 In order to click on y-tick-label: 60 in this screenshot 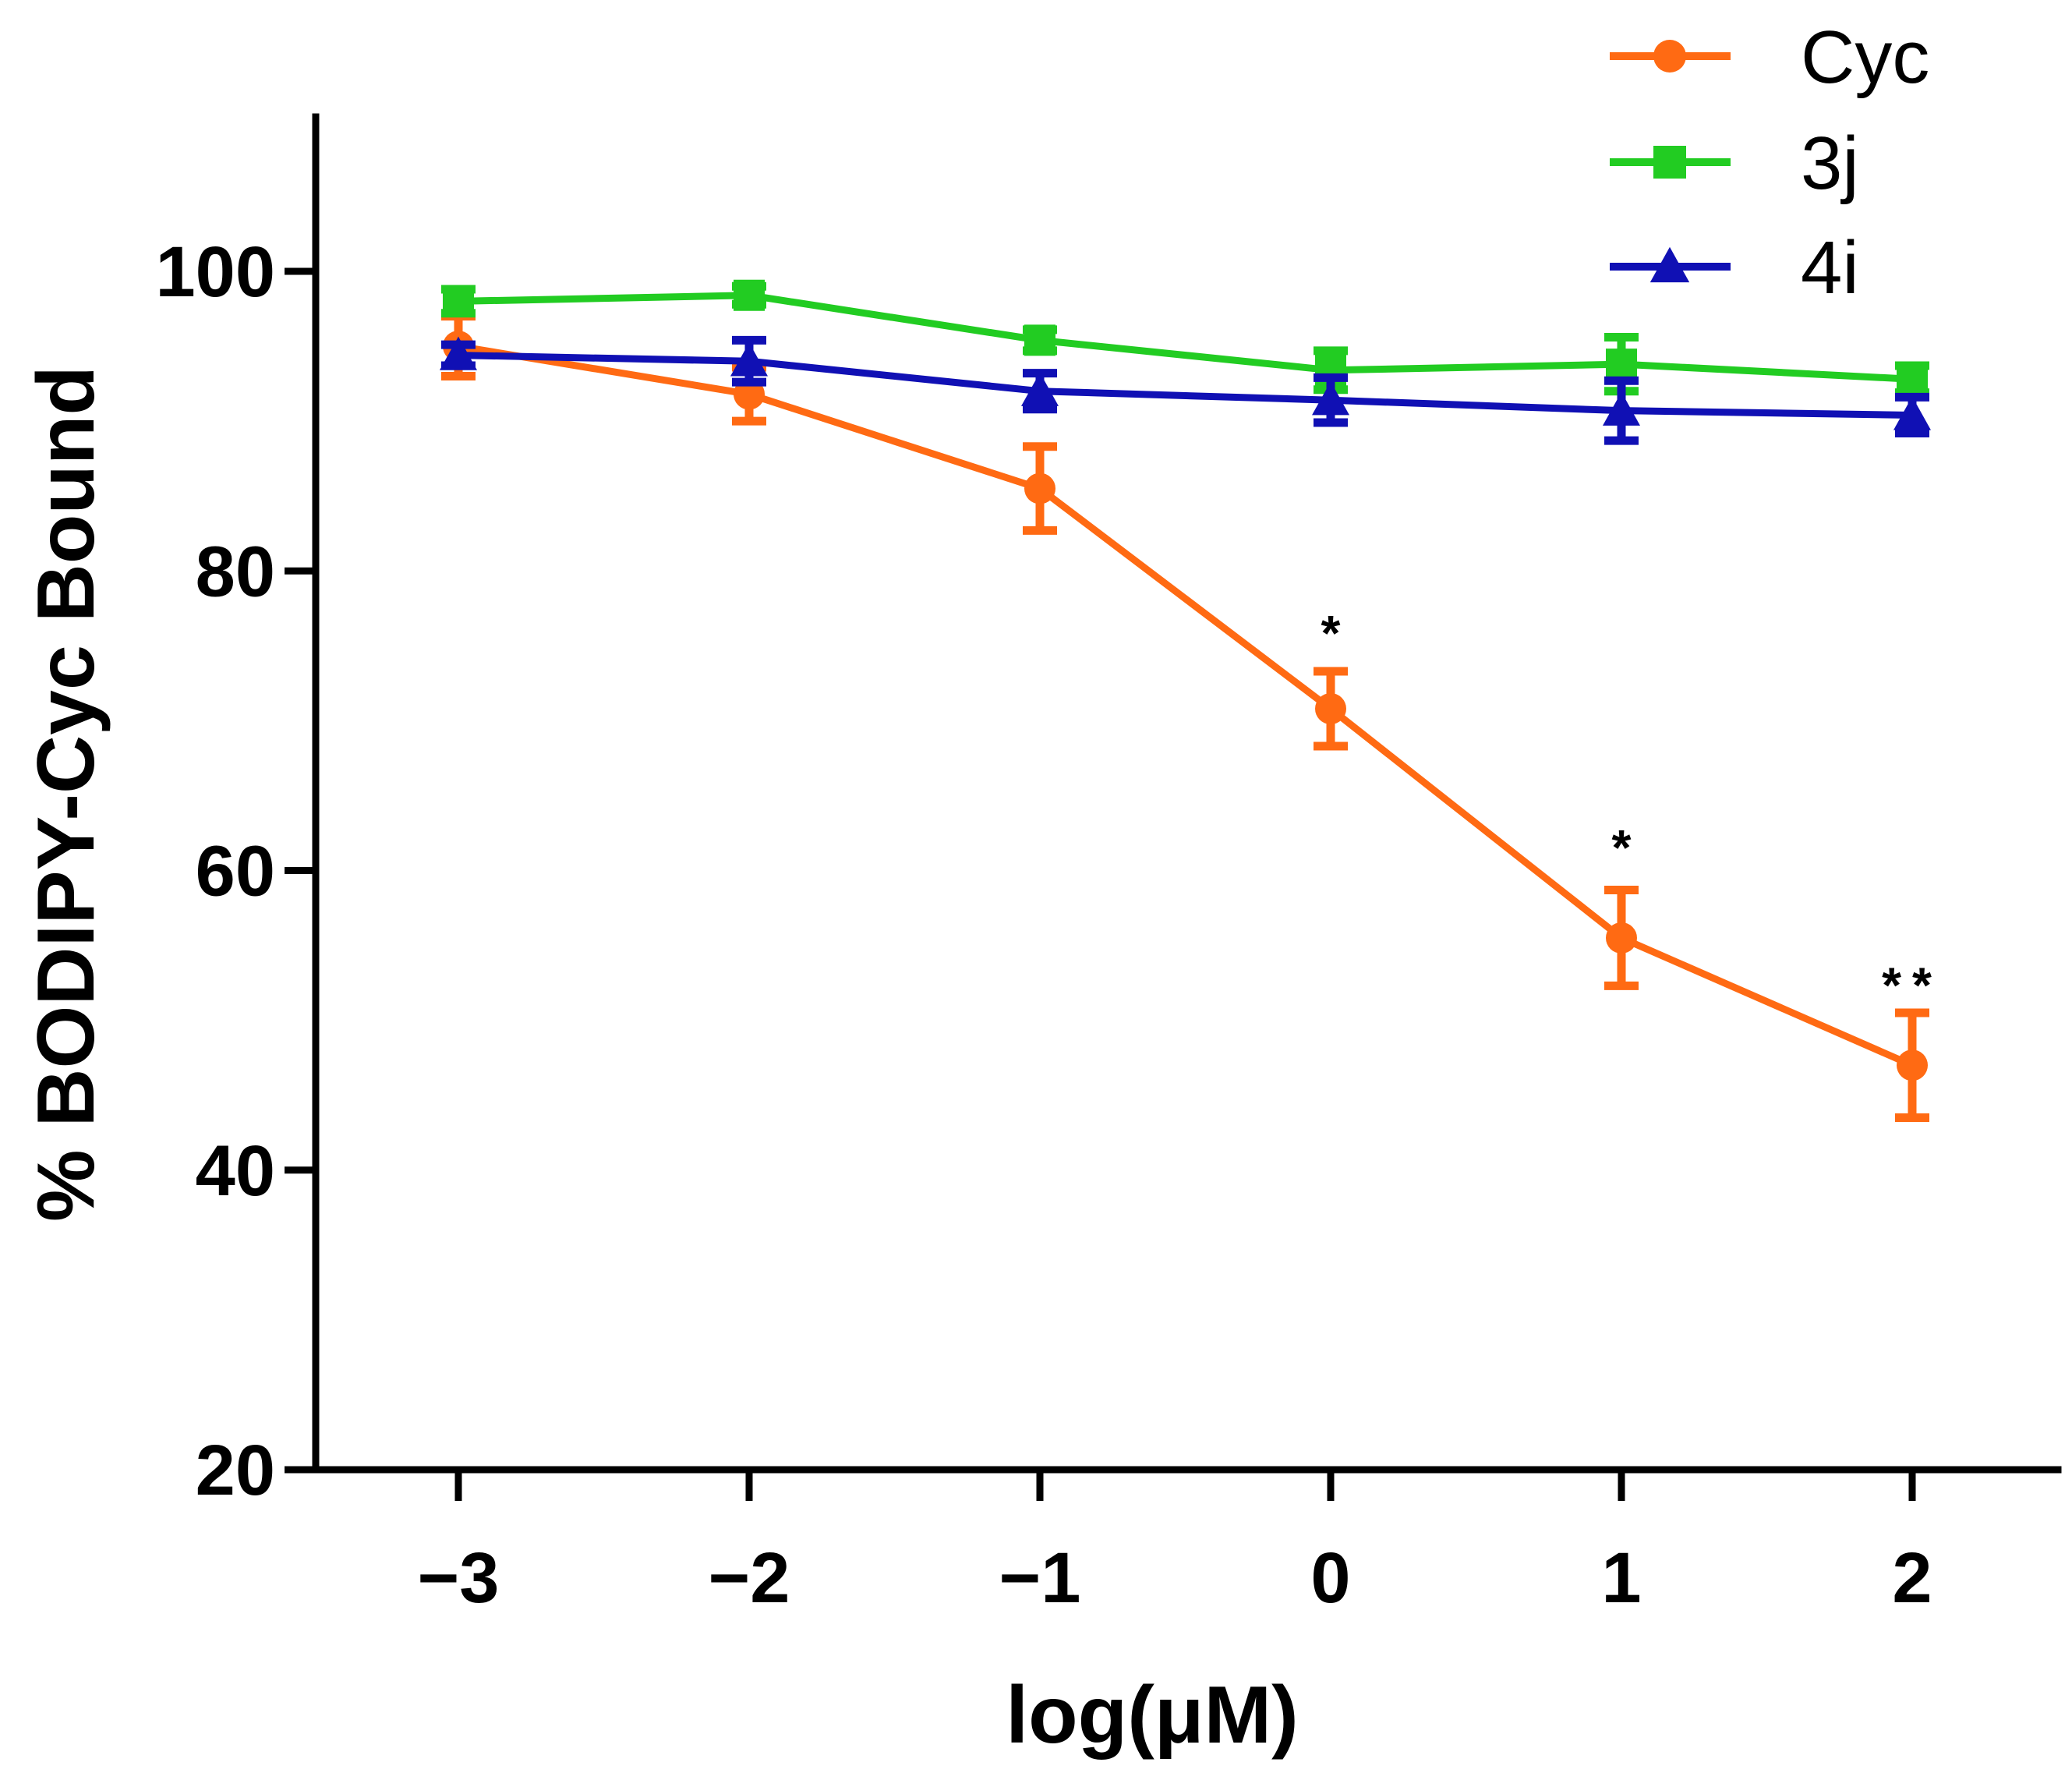, I will do `click(235, 871)`.